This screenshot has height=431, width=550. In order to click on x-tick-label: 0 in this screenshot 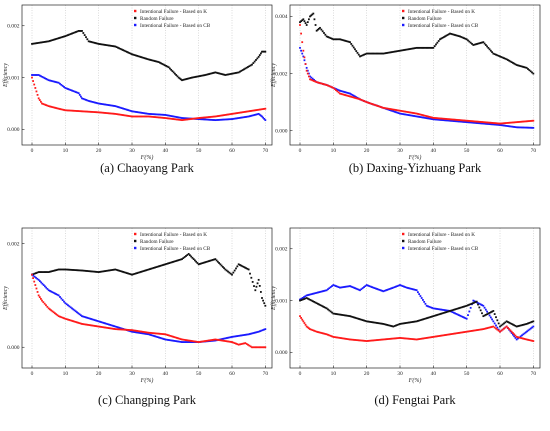, I will do `click(32, 374)`.